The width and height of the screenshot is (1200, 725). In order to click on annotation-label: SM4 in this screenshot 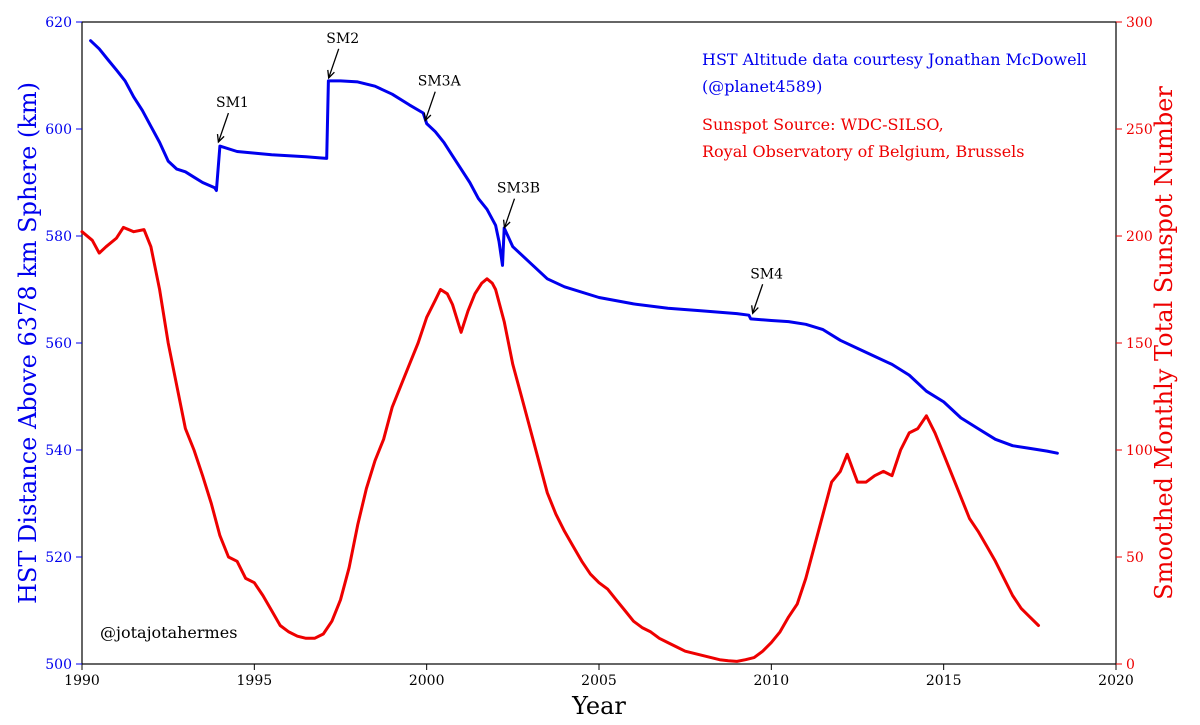, I will do `click(766, 274)`.